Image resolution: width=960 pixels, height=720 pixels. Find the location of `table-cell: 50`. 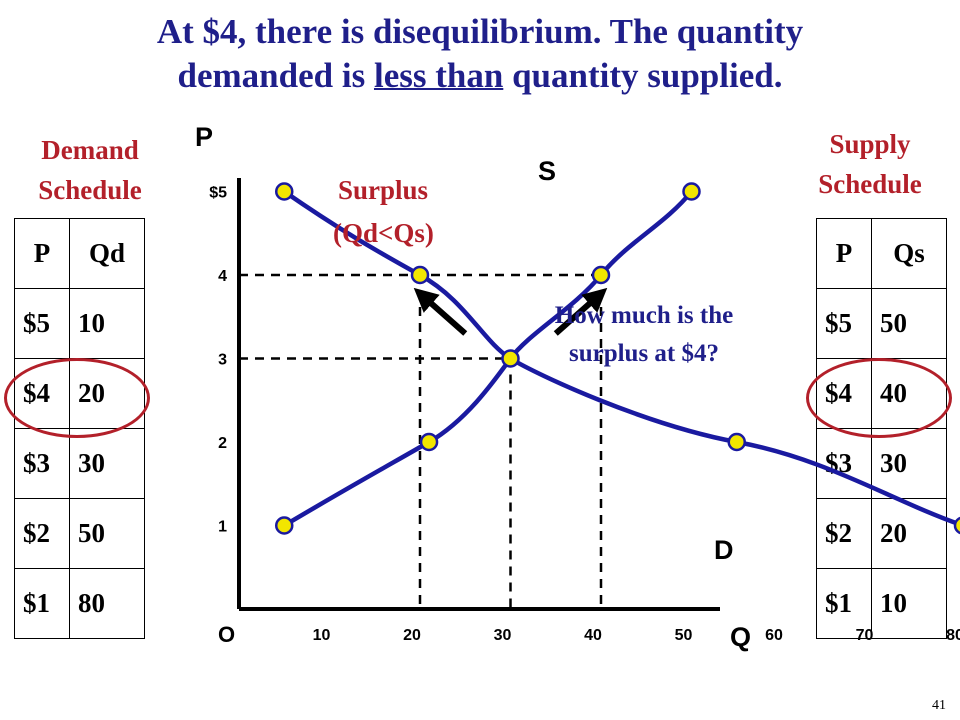

table-cell: 50 is located at coordinates (909, 323).